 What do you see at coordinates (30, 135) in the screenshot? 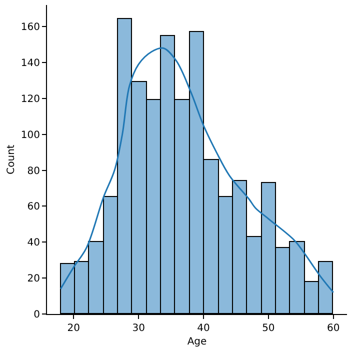
I see `y-tick-label: 100` at bounding box center [30, 135].